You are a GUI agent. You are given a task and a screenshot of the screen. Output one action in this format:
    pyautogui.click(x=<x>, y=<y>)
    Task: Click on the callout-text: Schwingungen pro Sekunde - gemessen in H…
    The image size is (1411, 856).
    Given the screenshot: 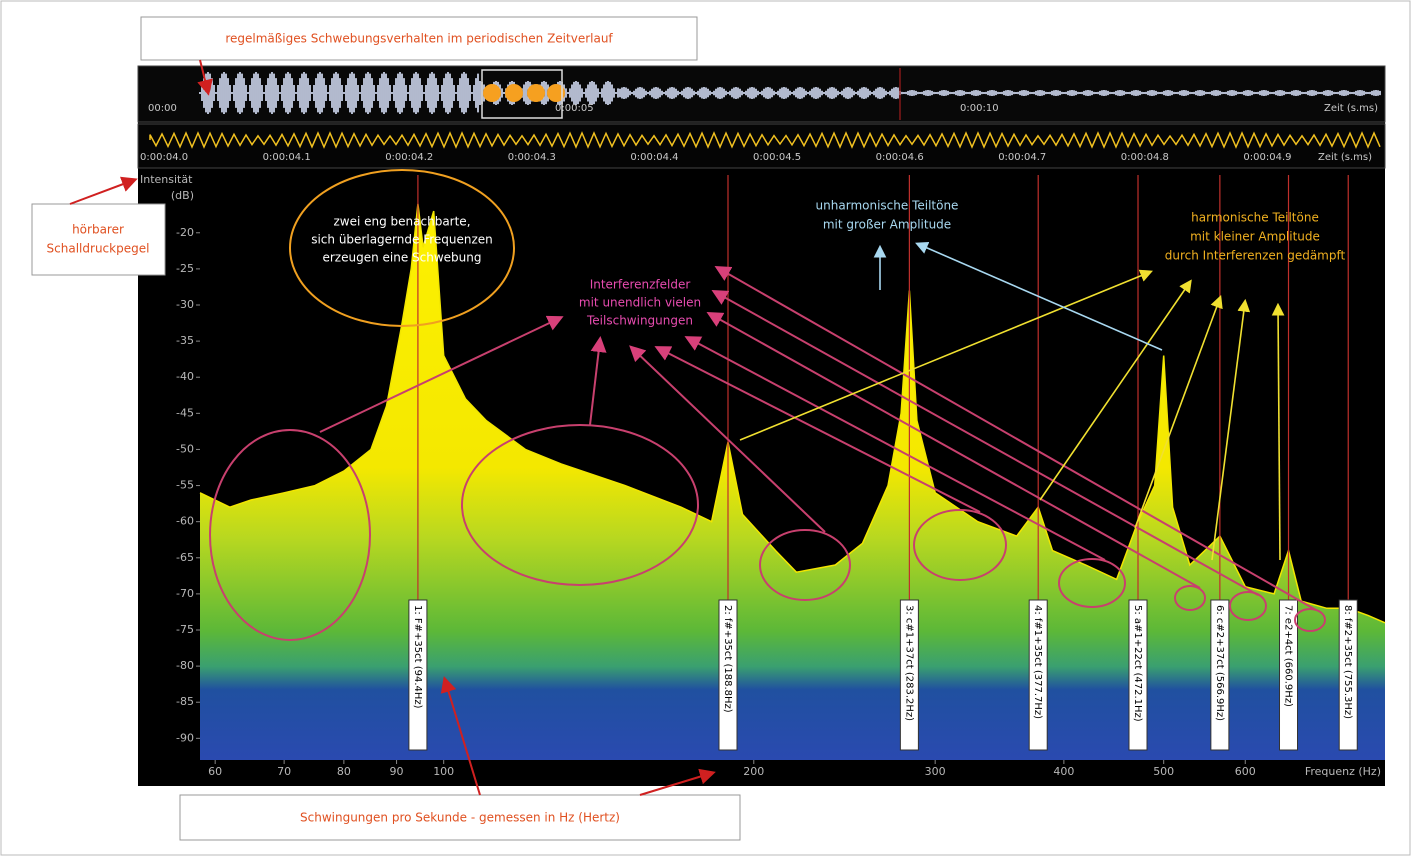 What is the action you would take?
    pyautogui.click(x=460, y=818)
    